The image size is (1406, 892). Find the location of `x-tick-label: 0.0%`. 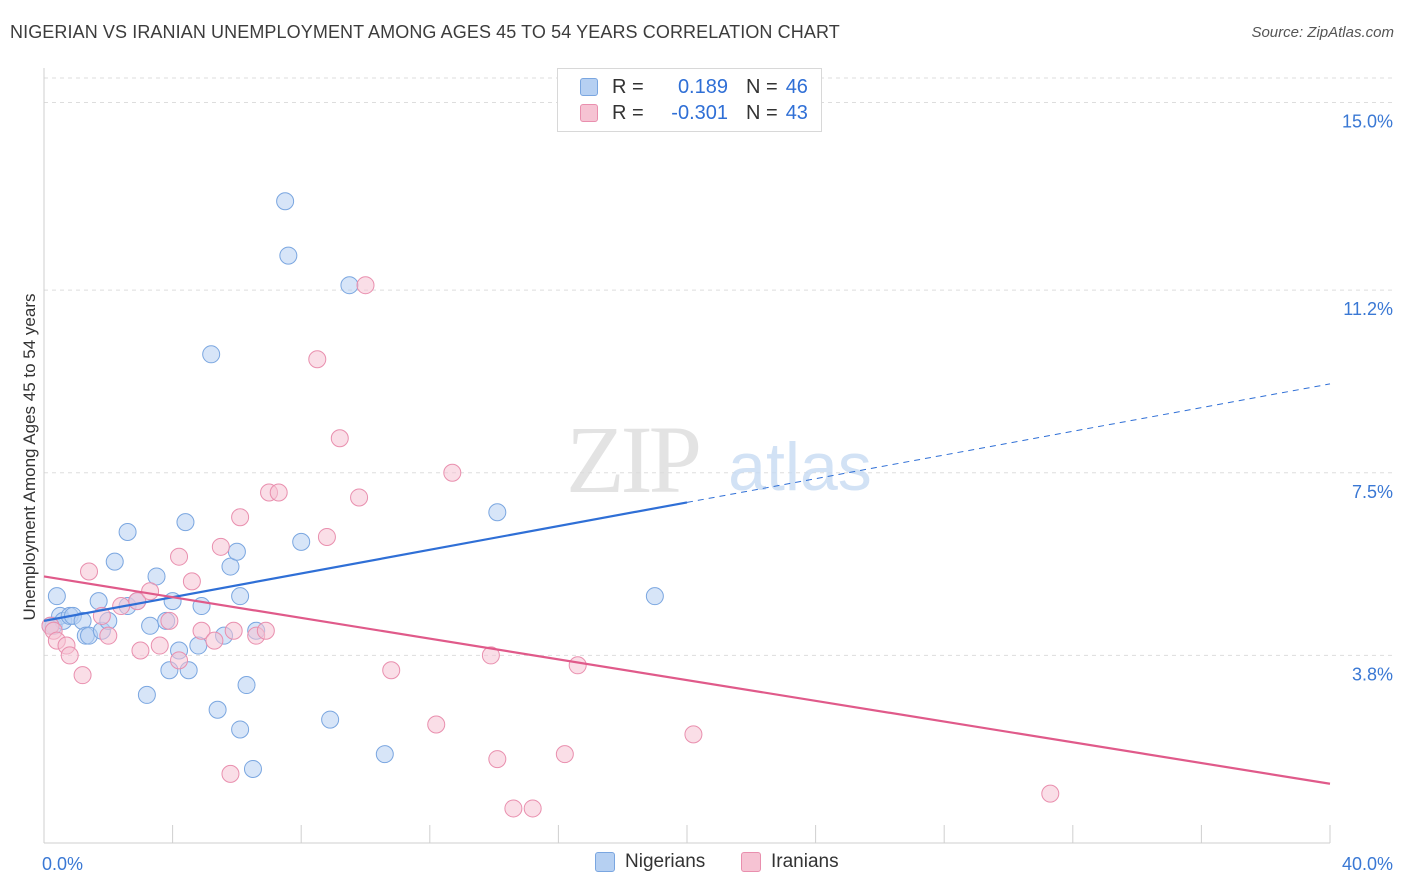

x-tick-label: 0.0% is located at coordinates (62, 864).